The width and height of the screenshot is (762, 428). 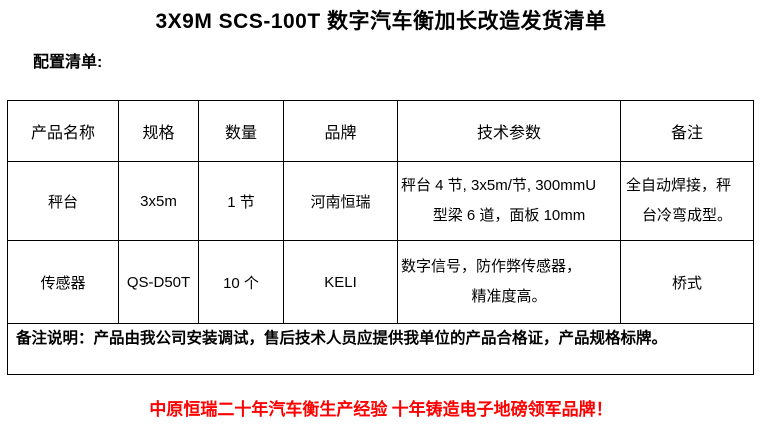 What do you see at coordinates (63, 201) in the screenshot?
I see `cell-product-name: 秤台` at bounding box center [63, 201].